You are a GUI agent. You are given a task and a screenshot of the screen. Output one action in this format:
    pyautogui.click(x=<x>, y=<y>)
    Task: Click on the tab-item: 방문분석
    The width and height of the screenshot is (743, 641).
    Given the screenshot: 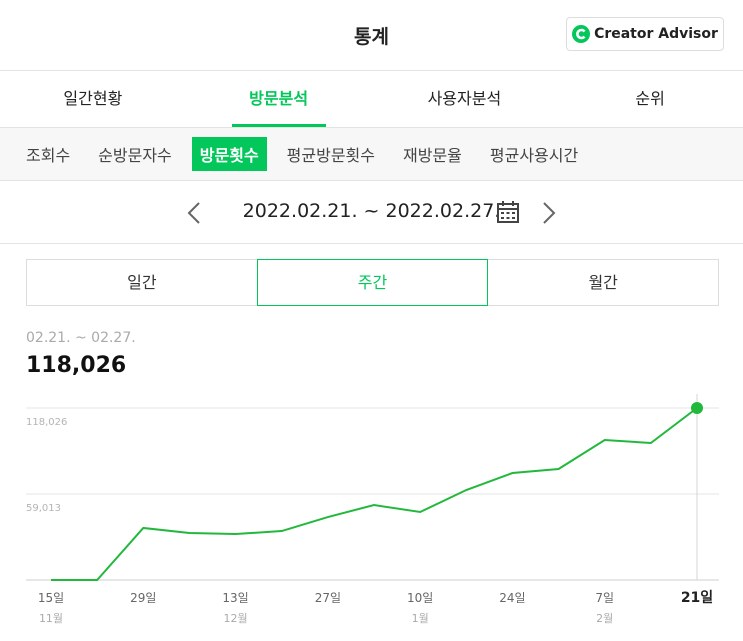 What is the action you would take?
    pyautogui.click(x=279, y=99)
    